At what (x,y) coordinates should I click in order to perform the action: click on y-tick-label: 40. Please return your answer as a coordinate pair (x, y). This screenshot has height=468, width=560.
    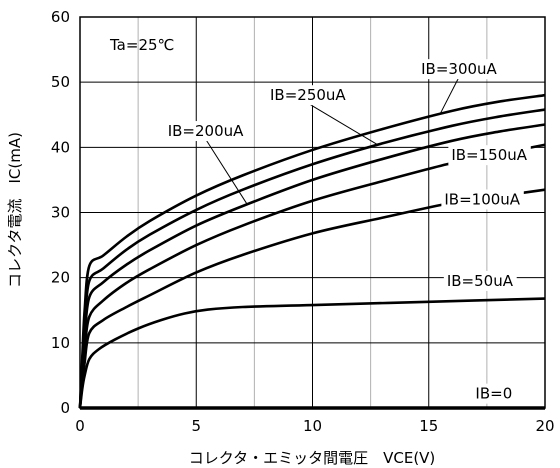
    Looking at the image, I should click on (60, 147).